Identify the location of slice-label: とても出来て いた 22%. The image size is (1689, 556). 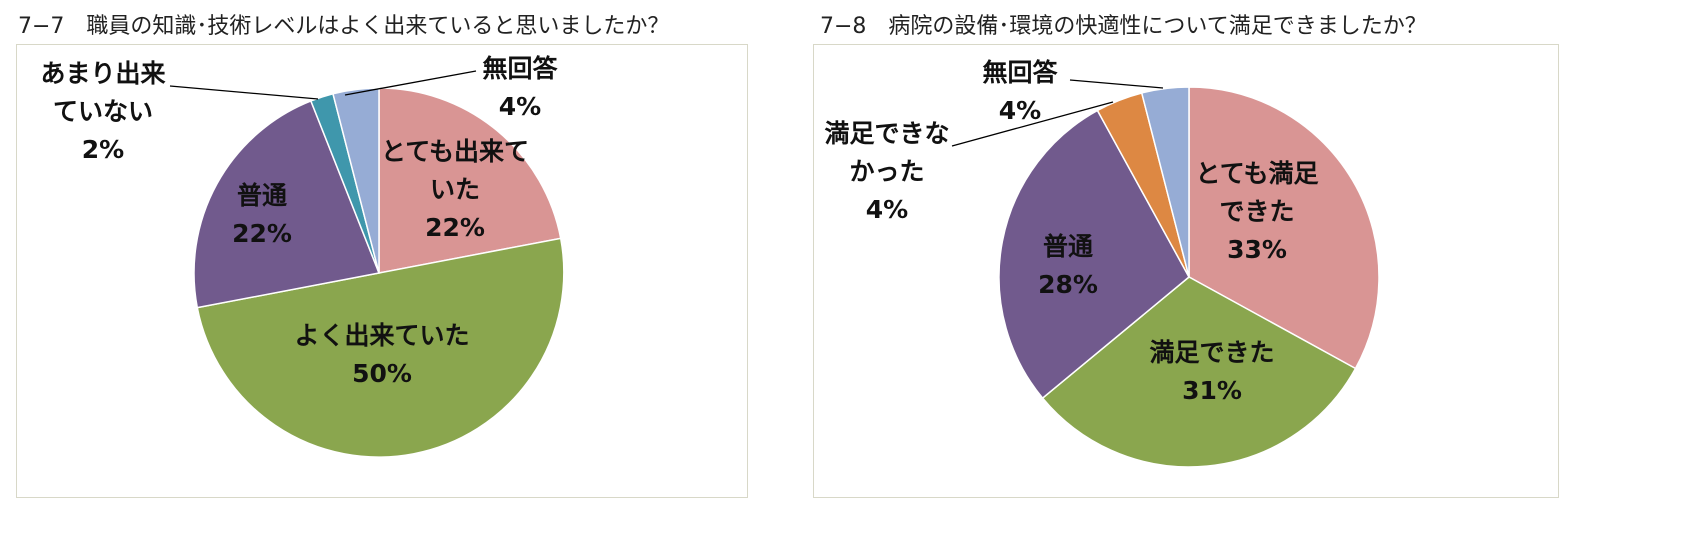
(455, 190).